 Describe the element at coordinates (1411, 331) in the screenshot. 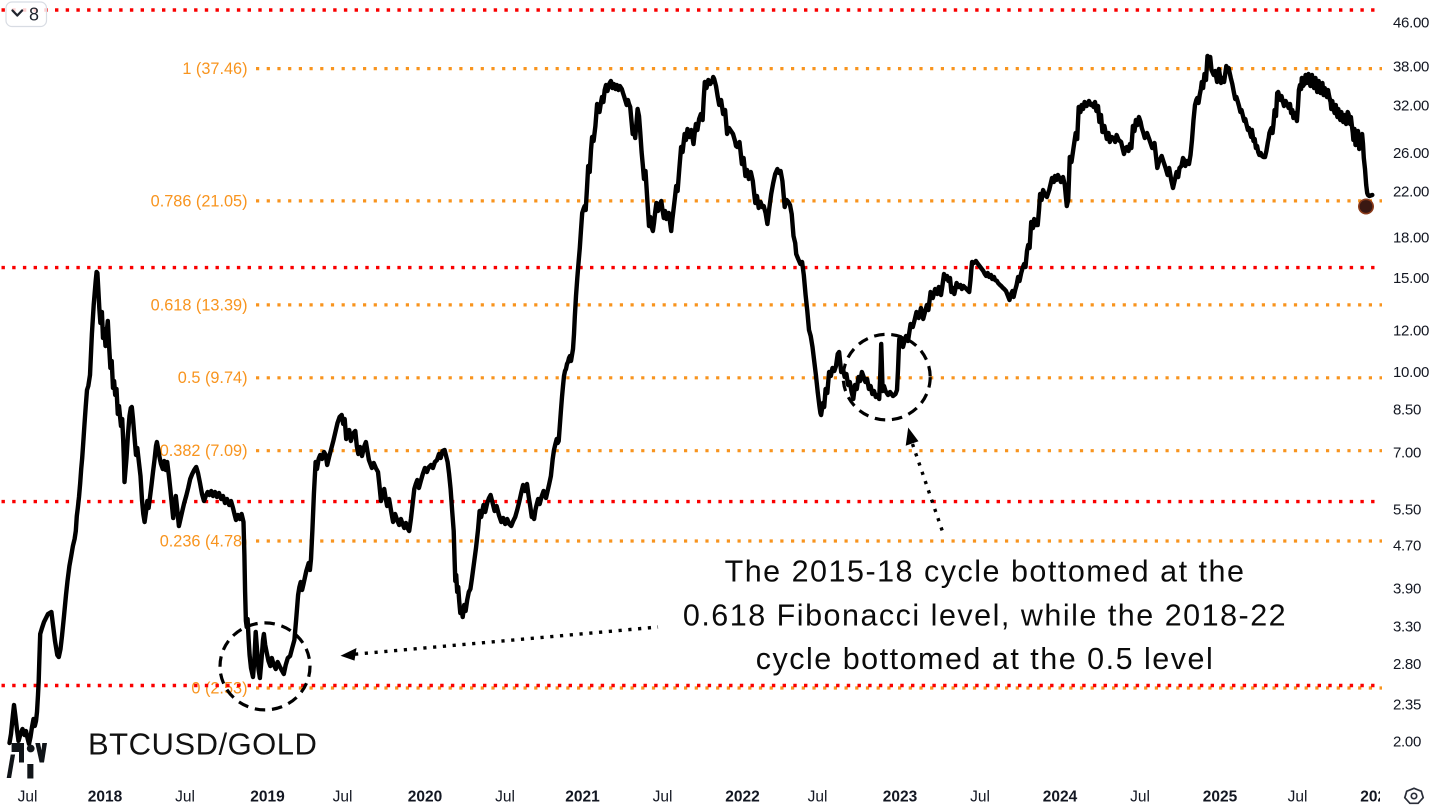

I see `svg-text: 12.00` at that location.